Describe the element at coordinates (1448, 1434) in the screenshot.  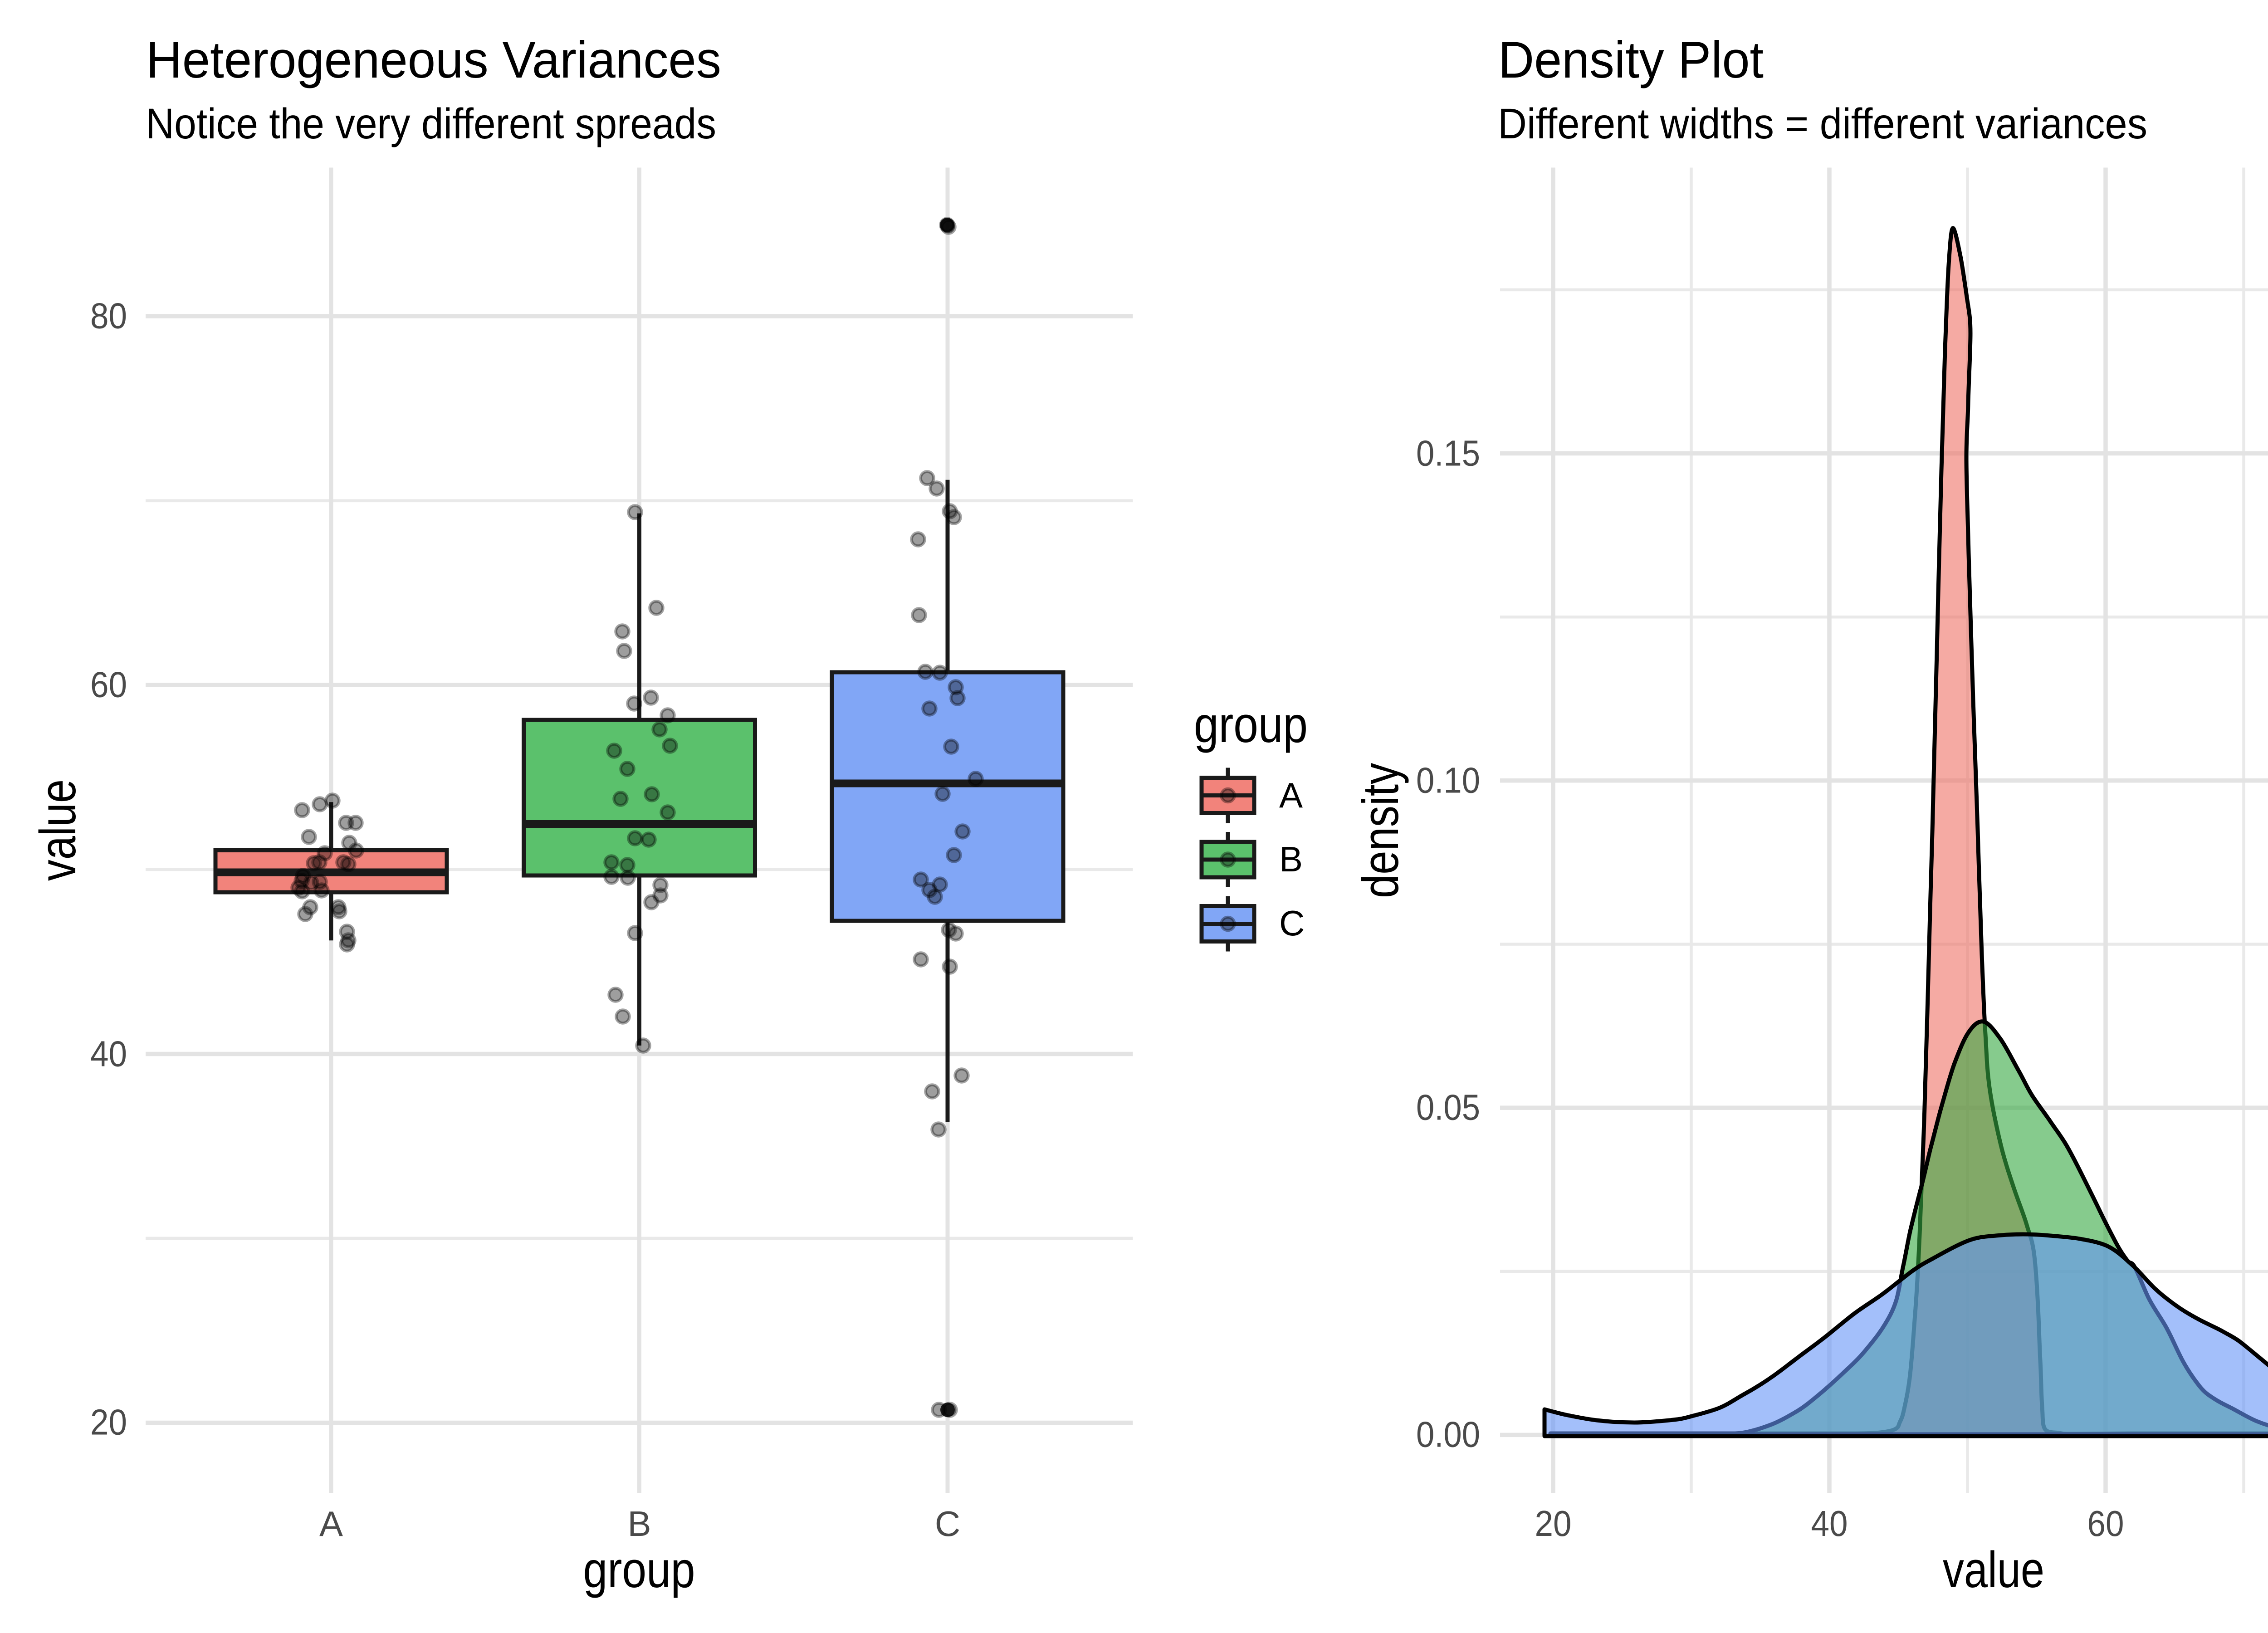
I see `svg-text: 0.00` at that location.